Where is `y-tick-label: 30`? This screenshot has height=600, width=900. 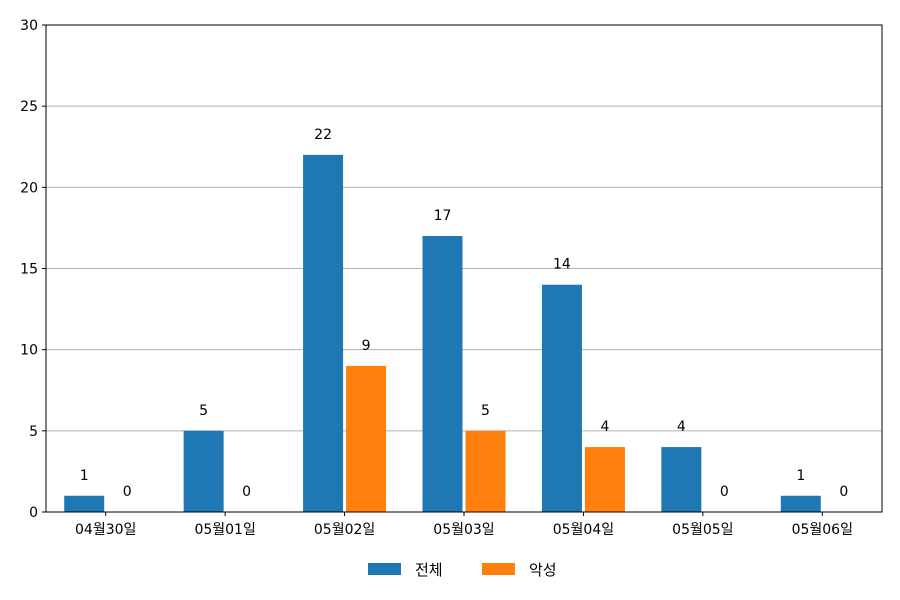
y-tick-label: 30 is located at coordinates (29, 26).